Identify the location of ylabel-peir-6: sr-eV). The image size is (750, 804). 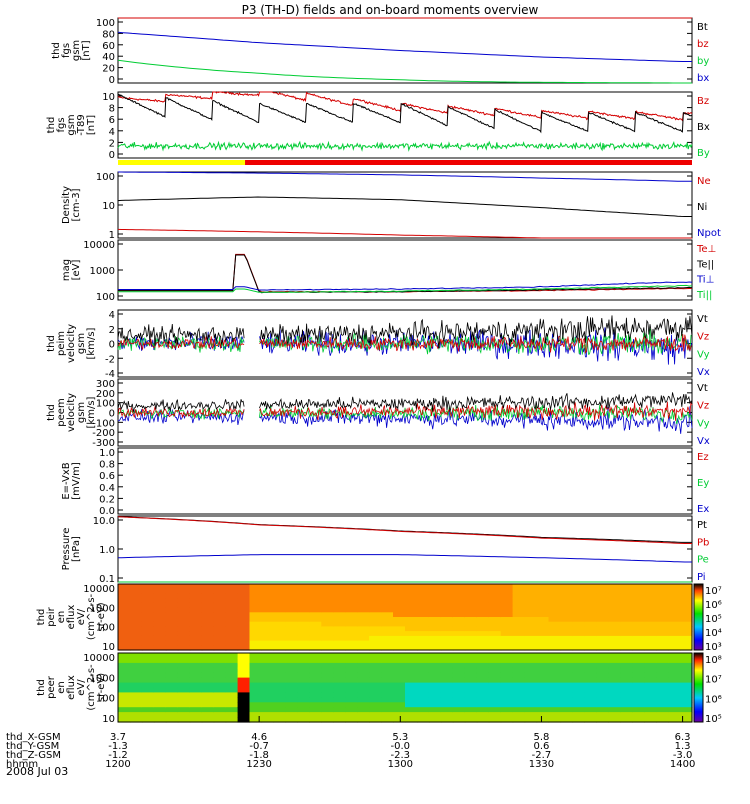
(101, 616).